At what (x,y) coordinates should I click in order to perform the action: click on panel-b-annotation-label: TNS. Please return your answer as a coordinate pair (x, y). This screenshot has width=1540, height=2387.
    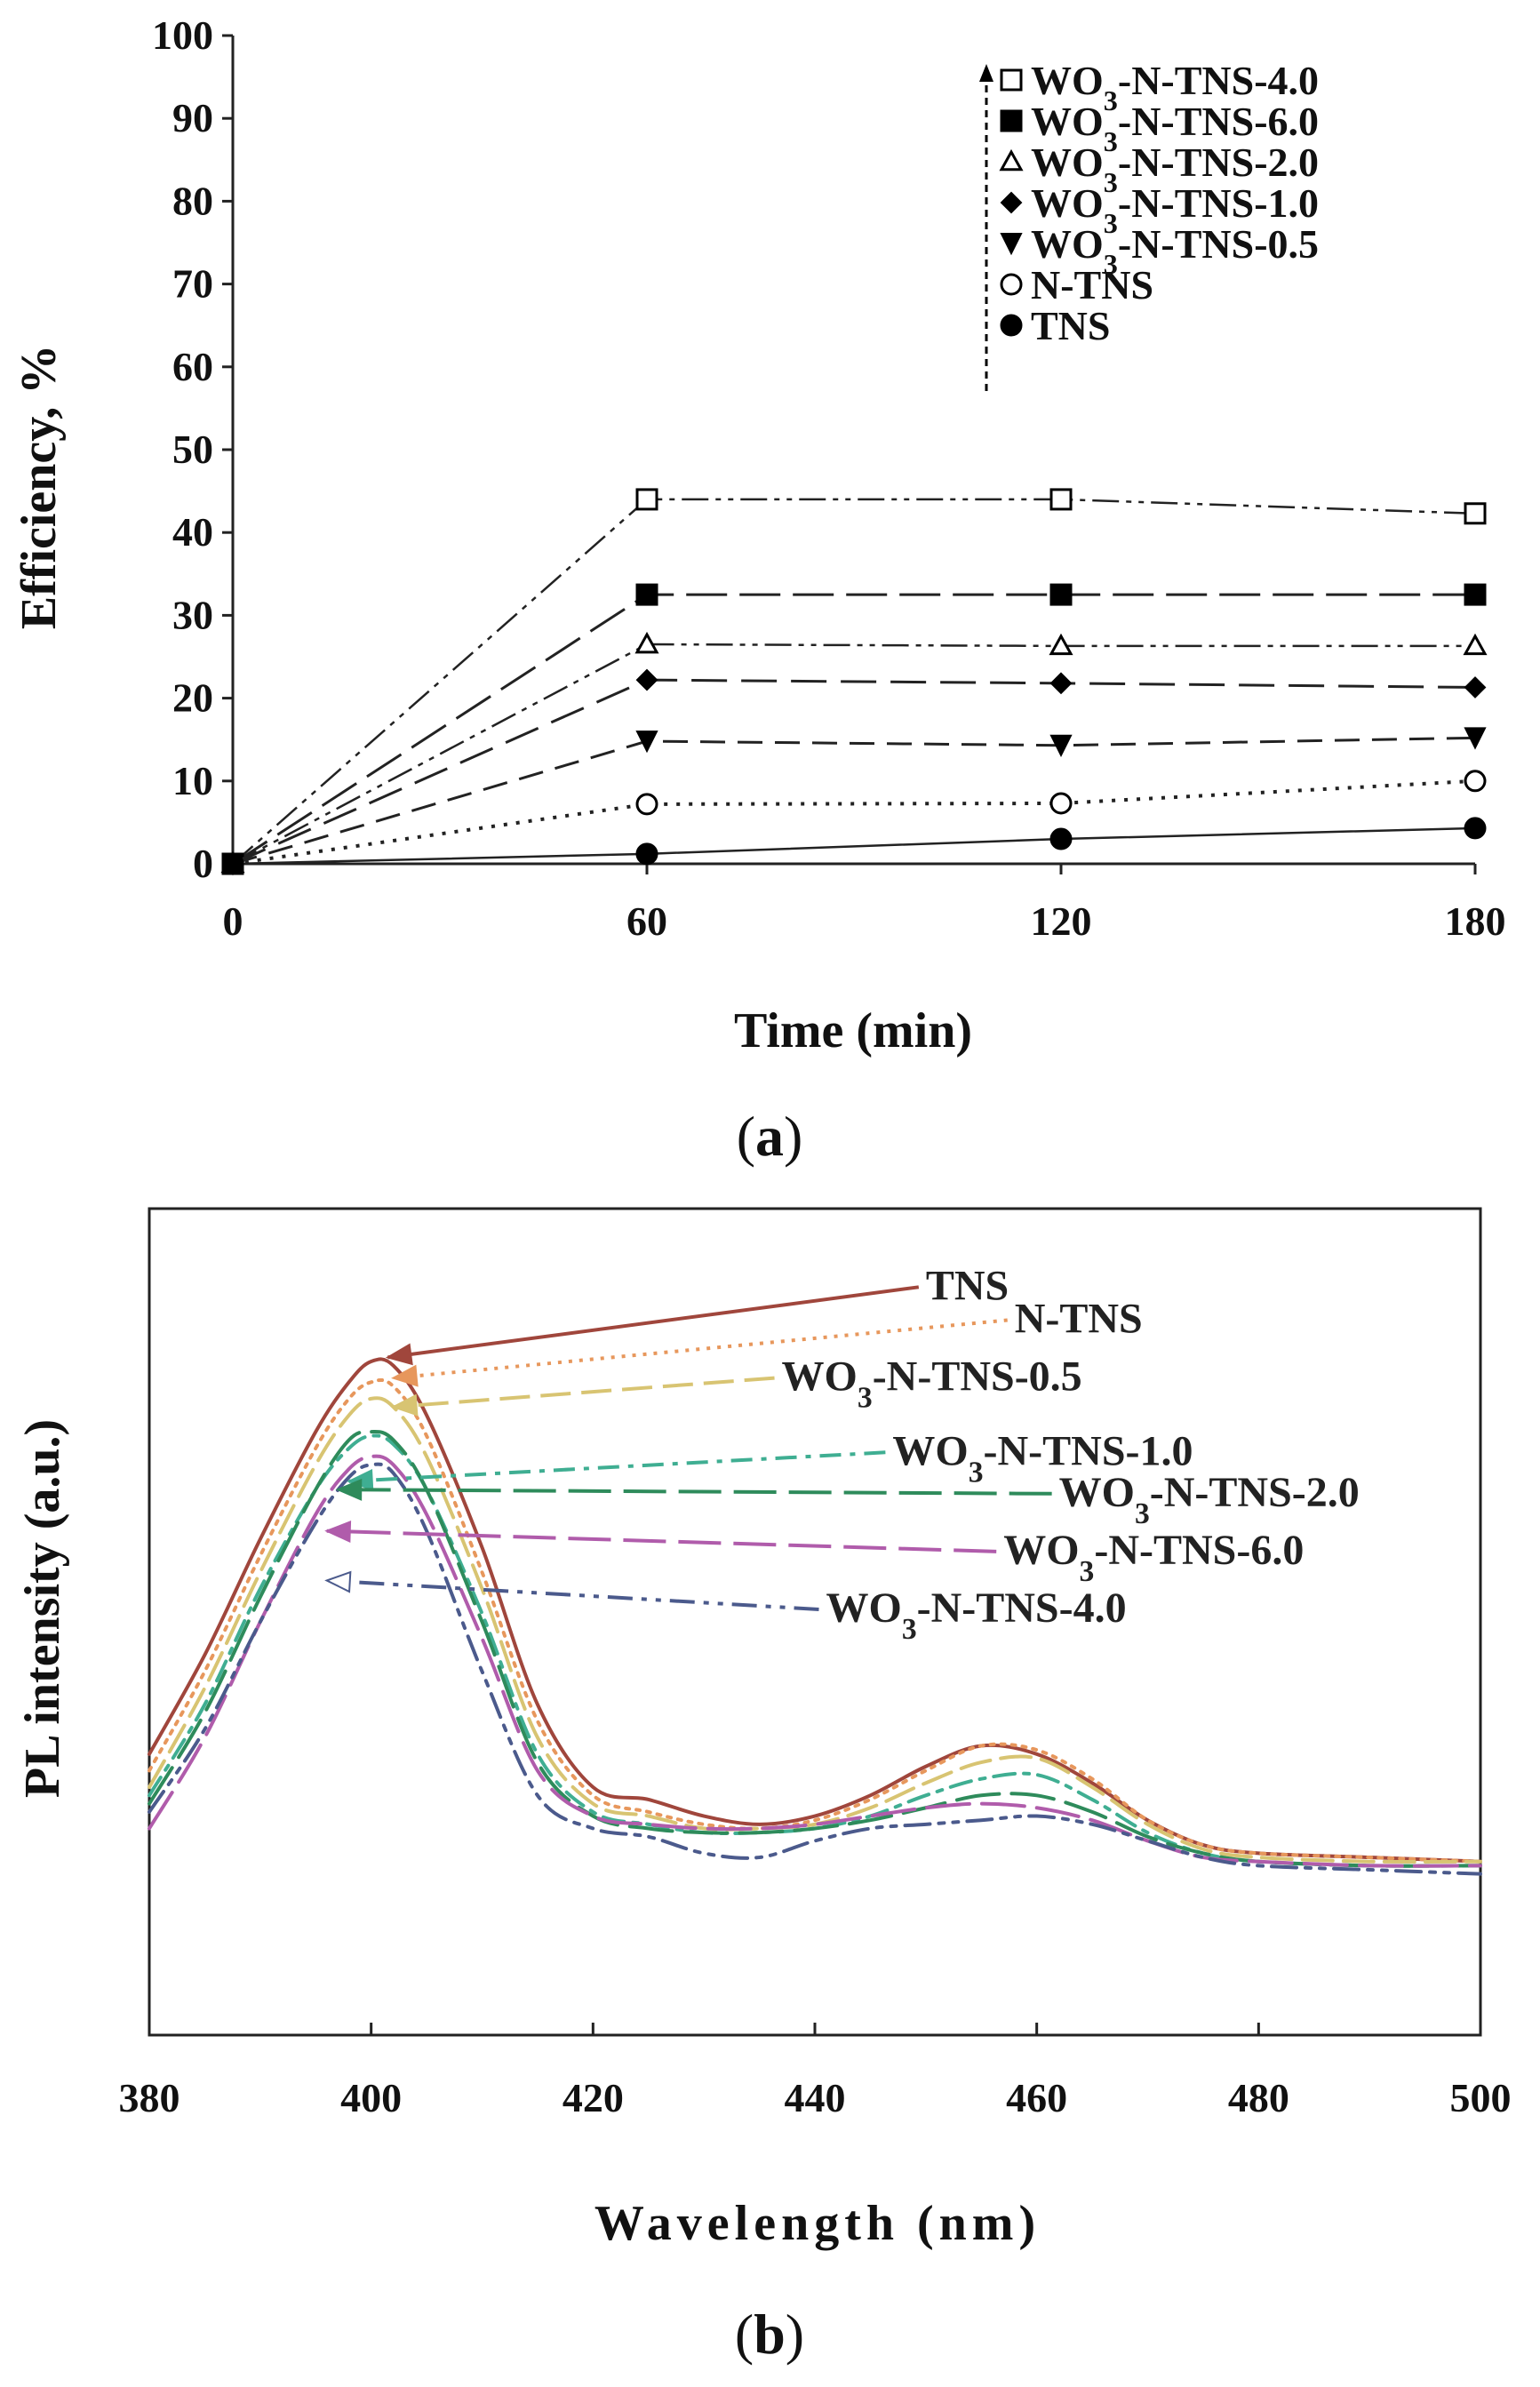
    Looking at the image, I should click on (967, 1285).